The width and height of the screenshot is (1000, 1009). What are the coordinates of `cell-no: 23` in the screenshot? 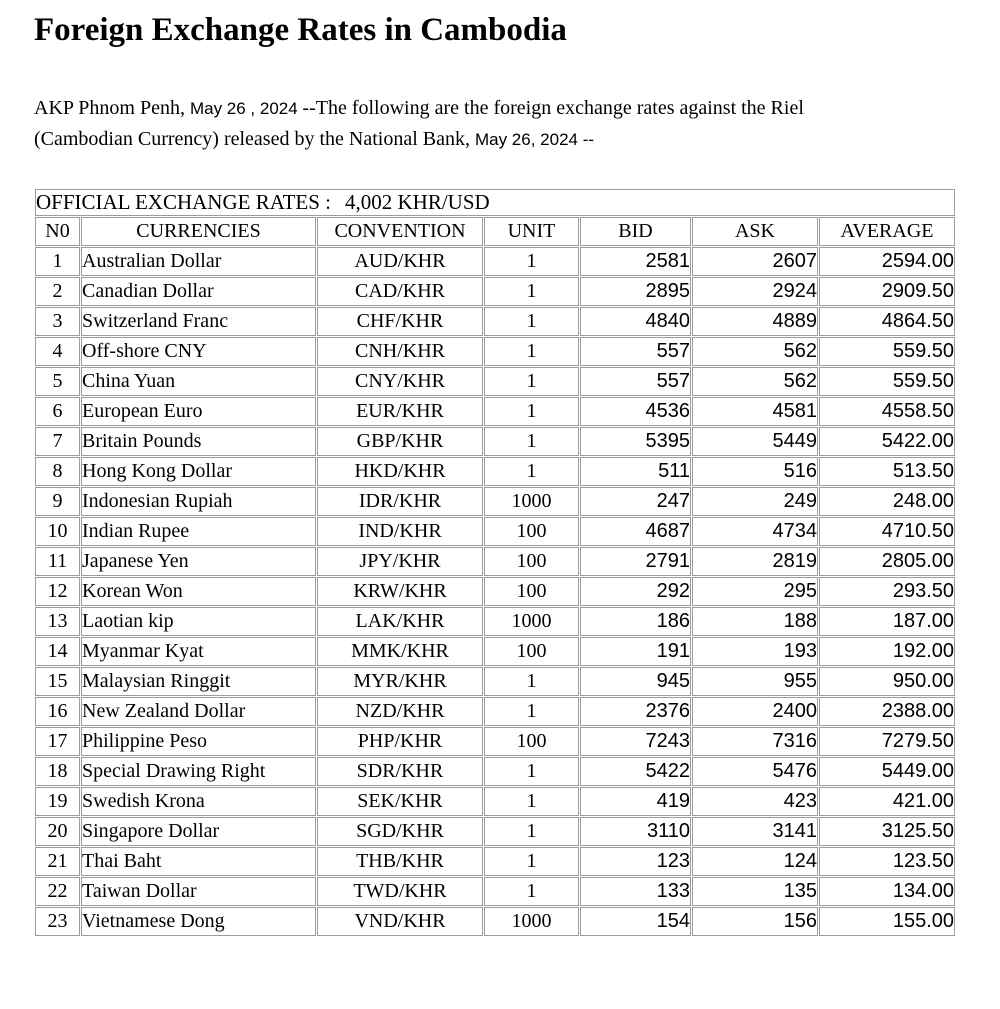 It's located at (57, 921).